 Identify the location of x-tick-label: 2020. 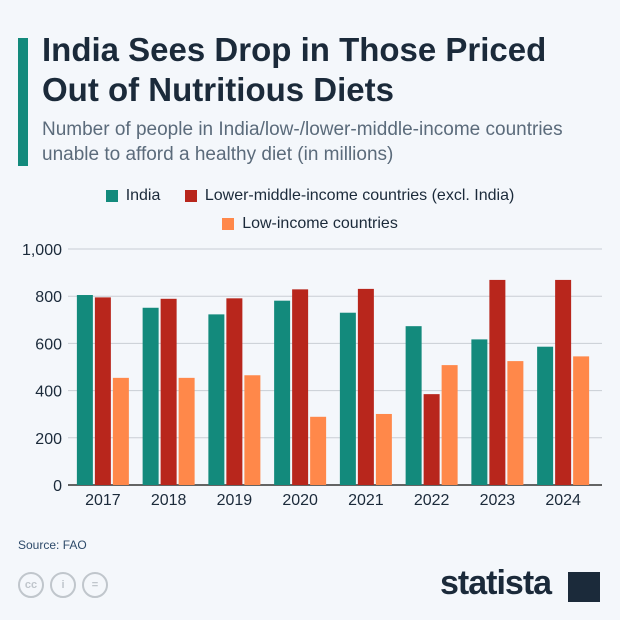
(300, 500).